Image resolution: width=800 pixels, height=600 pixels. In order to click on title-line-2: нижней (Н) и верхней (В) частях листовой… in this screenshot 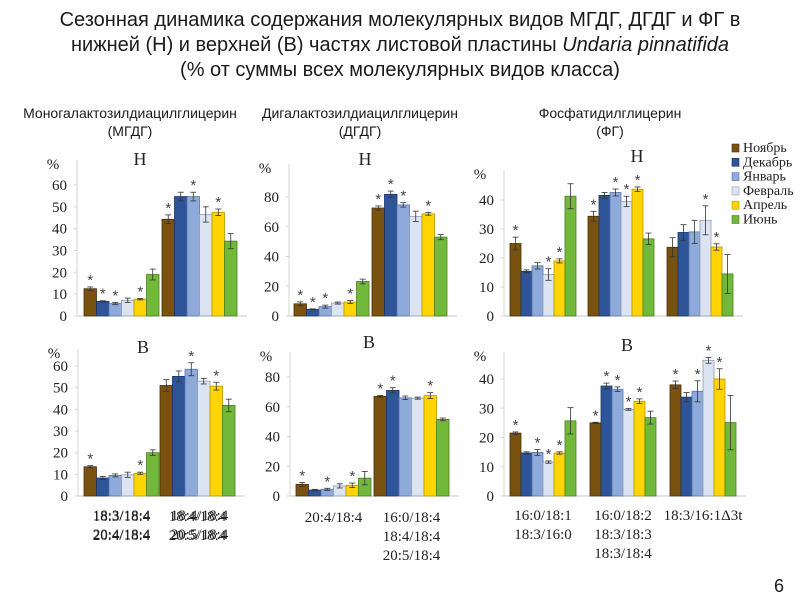, I will do `click(400, 45)`.